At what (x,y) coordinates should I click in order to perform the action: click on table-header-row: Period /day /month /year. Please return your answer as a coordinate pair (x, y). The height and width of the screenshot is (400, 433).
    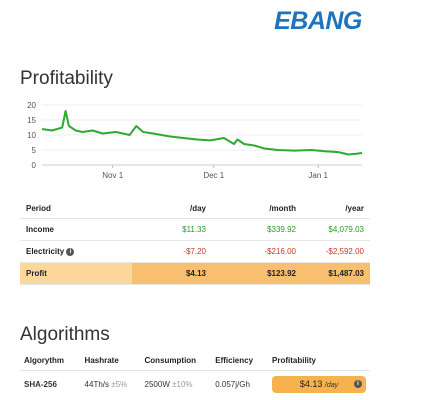
    Looking at the image, I should click on (195, 208).